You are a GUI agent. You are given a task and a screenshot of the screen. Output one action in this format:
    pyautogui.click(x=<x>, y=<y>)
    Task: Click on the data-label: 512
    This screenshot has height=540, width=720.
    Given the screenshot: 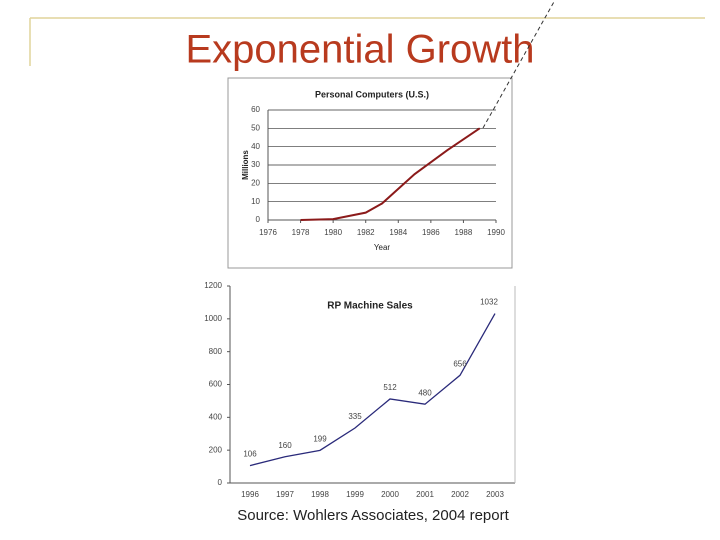 What is the action you would take?
    pyautogui.click(x=390, y=387)
    